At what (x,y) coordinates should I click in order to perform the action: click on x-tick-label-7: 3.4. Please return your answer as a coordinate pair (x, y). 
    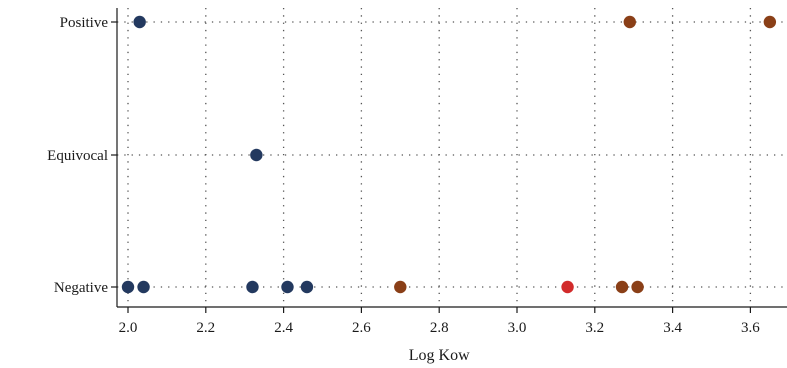
    Looking at the image, I should click on (672, 328).